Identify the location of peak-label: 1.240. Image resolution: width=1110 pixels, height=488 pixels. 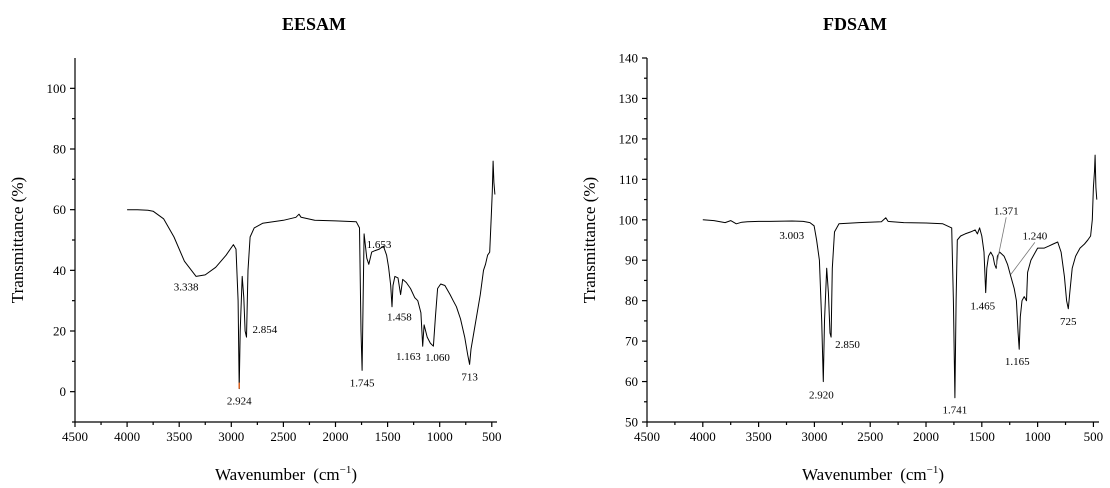
(1034, 236).